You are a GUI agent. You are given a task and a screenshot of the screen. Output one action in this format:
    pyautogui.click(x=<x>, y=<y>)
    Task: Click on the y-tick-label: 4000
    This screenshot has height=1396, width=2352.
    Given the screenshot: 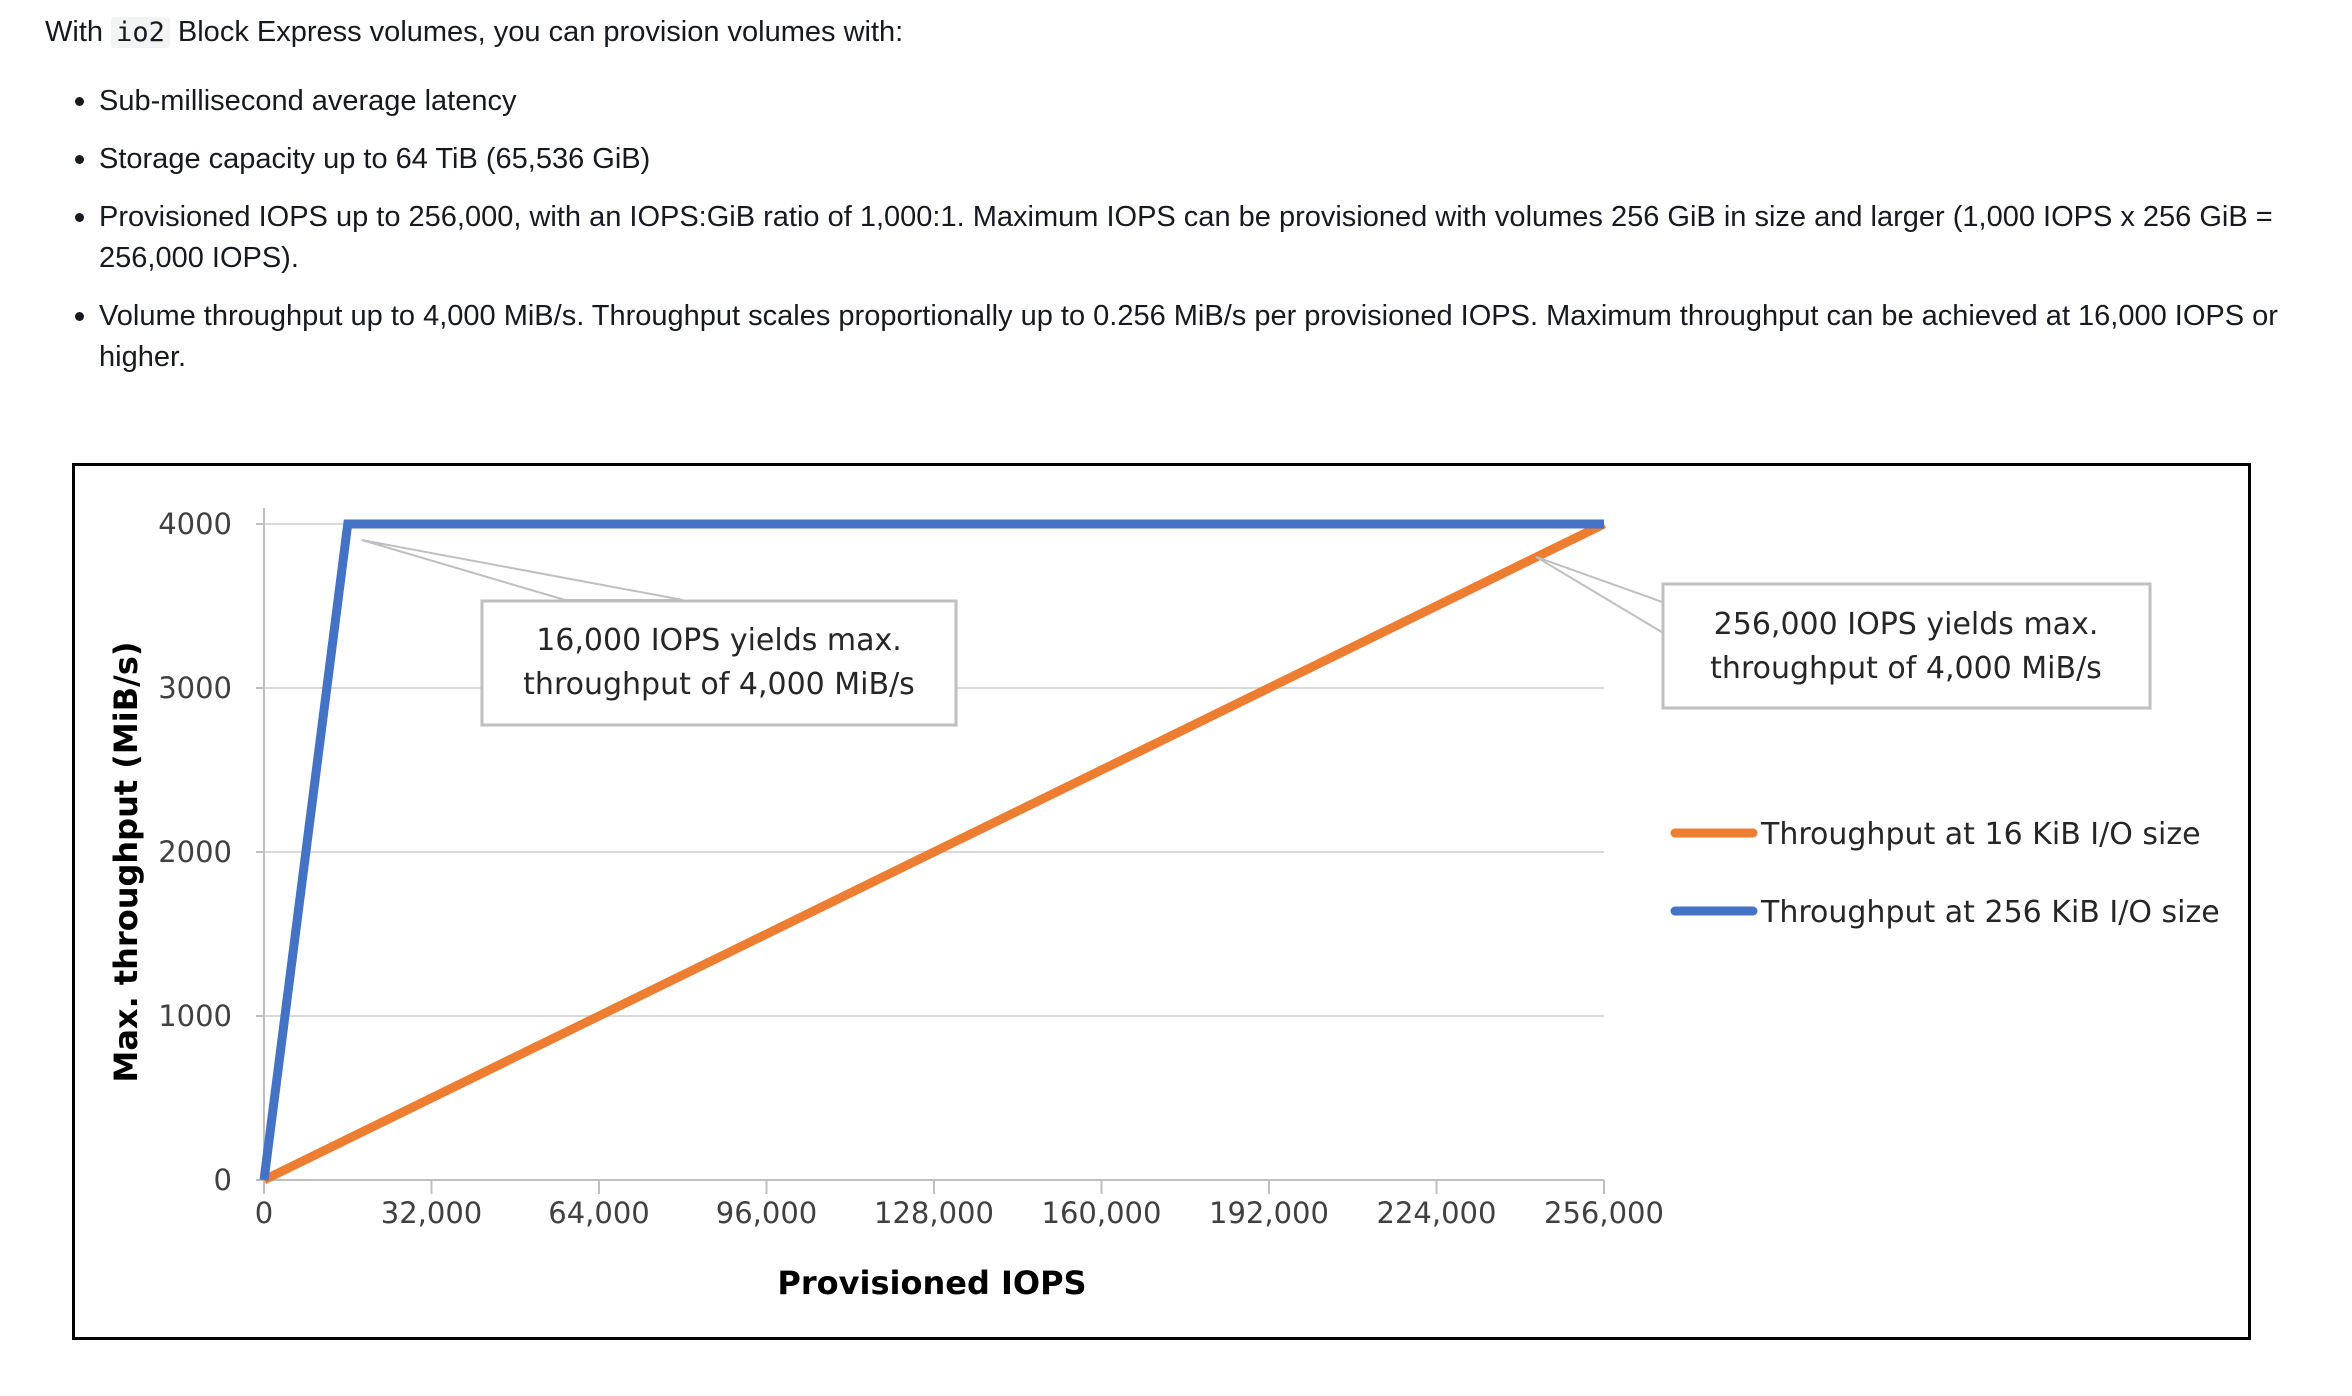 What is the action you would take?
    pyautogui.click(x=195, y=524)
    